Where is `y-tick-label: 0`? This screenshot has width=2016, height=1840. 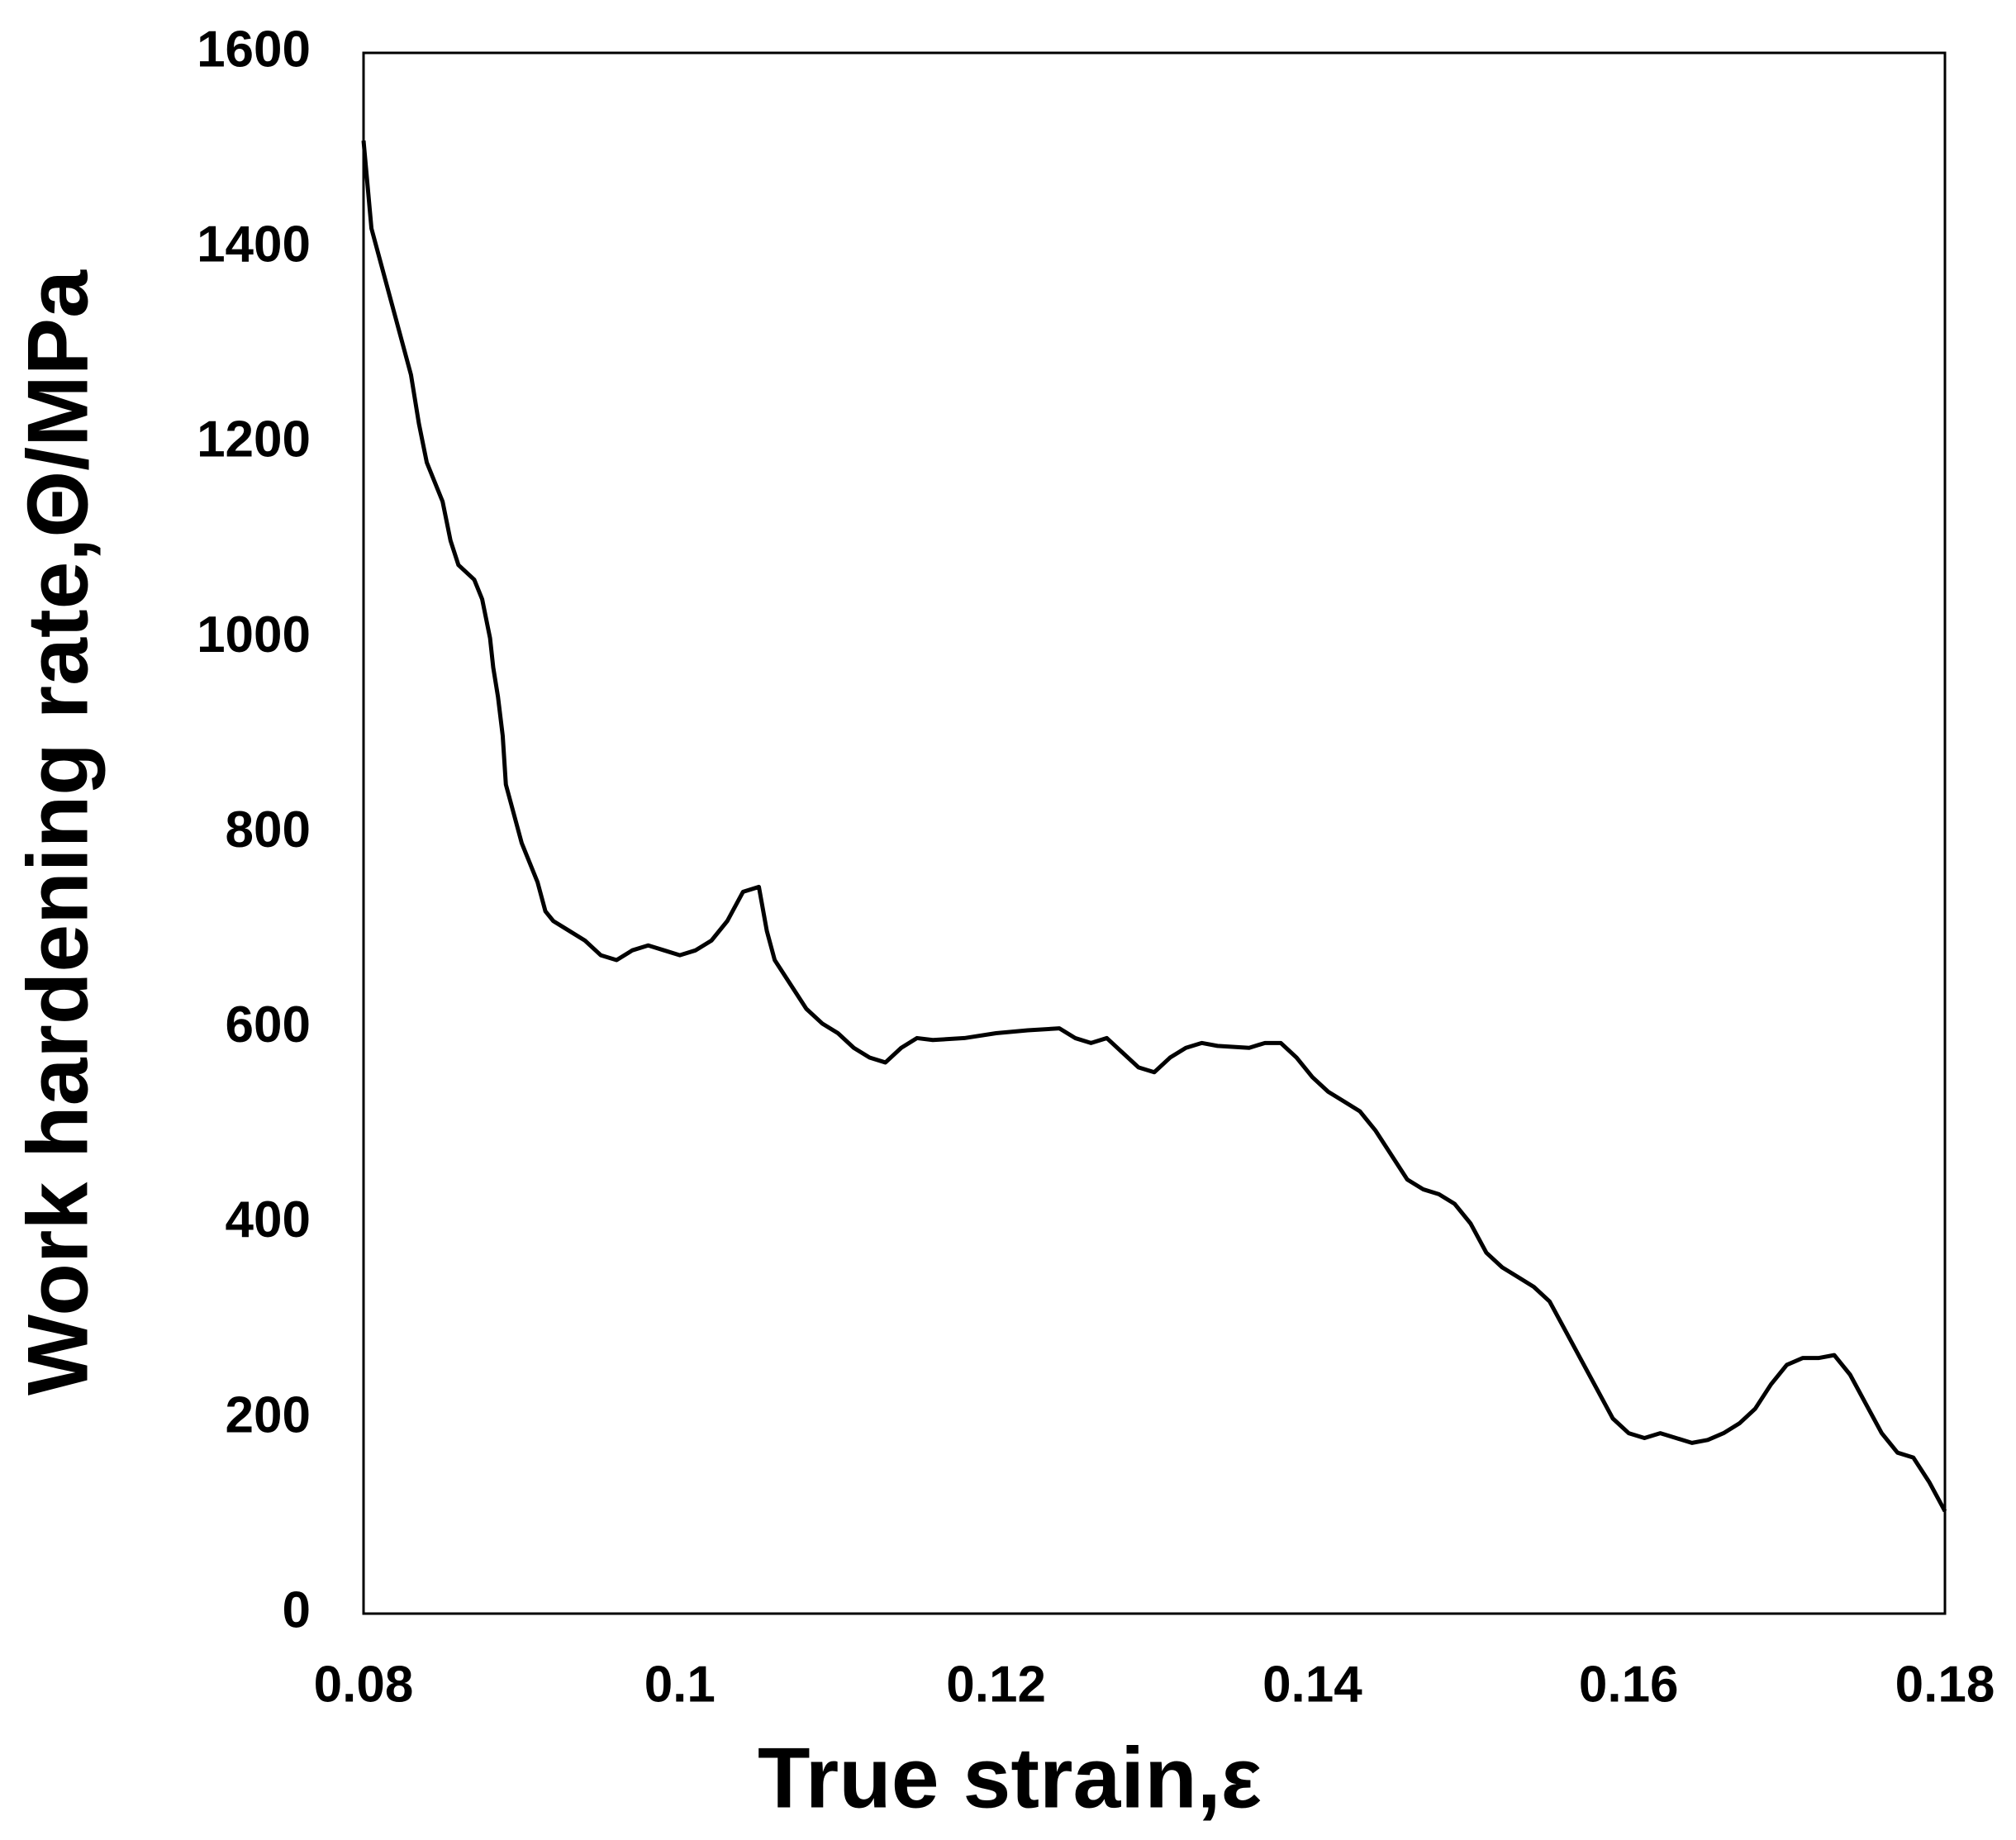
y-tick-label: 0 is located at coordinates (297, 1609).